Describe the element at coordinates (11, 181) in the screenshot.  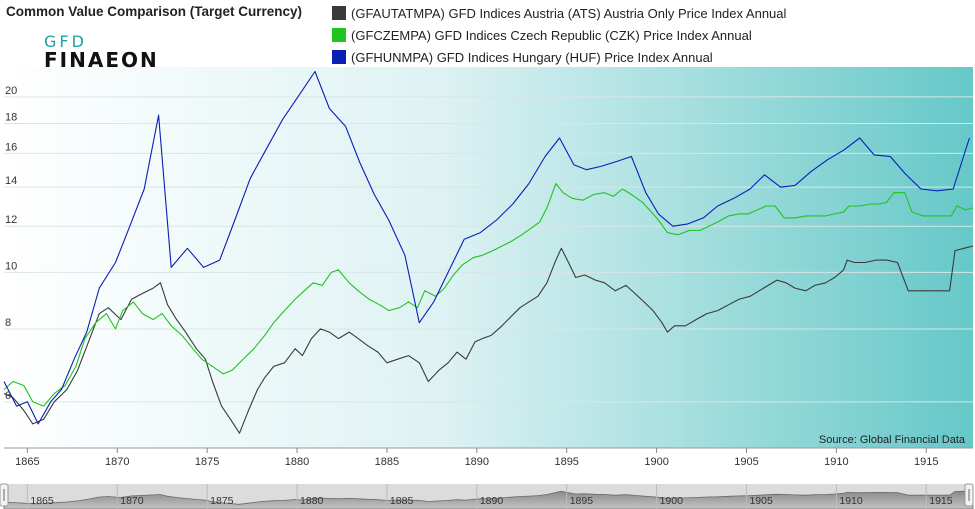
I see `y-tick-label: 14` at that location.